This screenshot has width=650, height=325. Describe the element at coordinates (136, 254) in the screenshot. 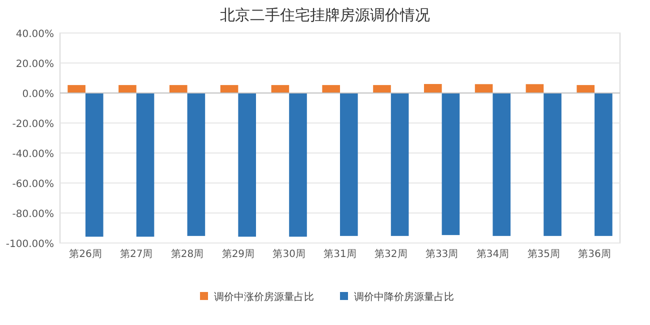

I see `x-tick-label: 第27周` at that location.